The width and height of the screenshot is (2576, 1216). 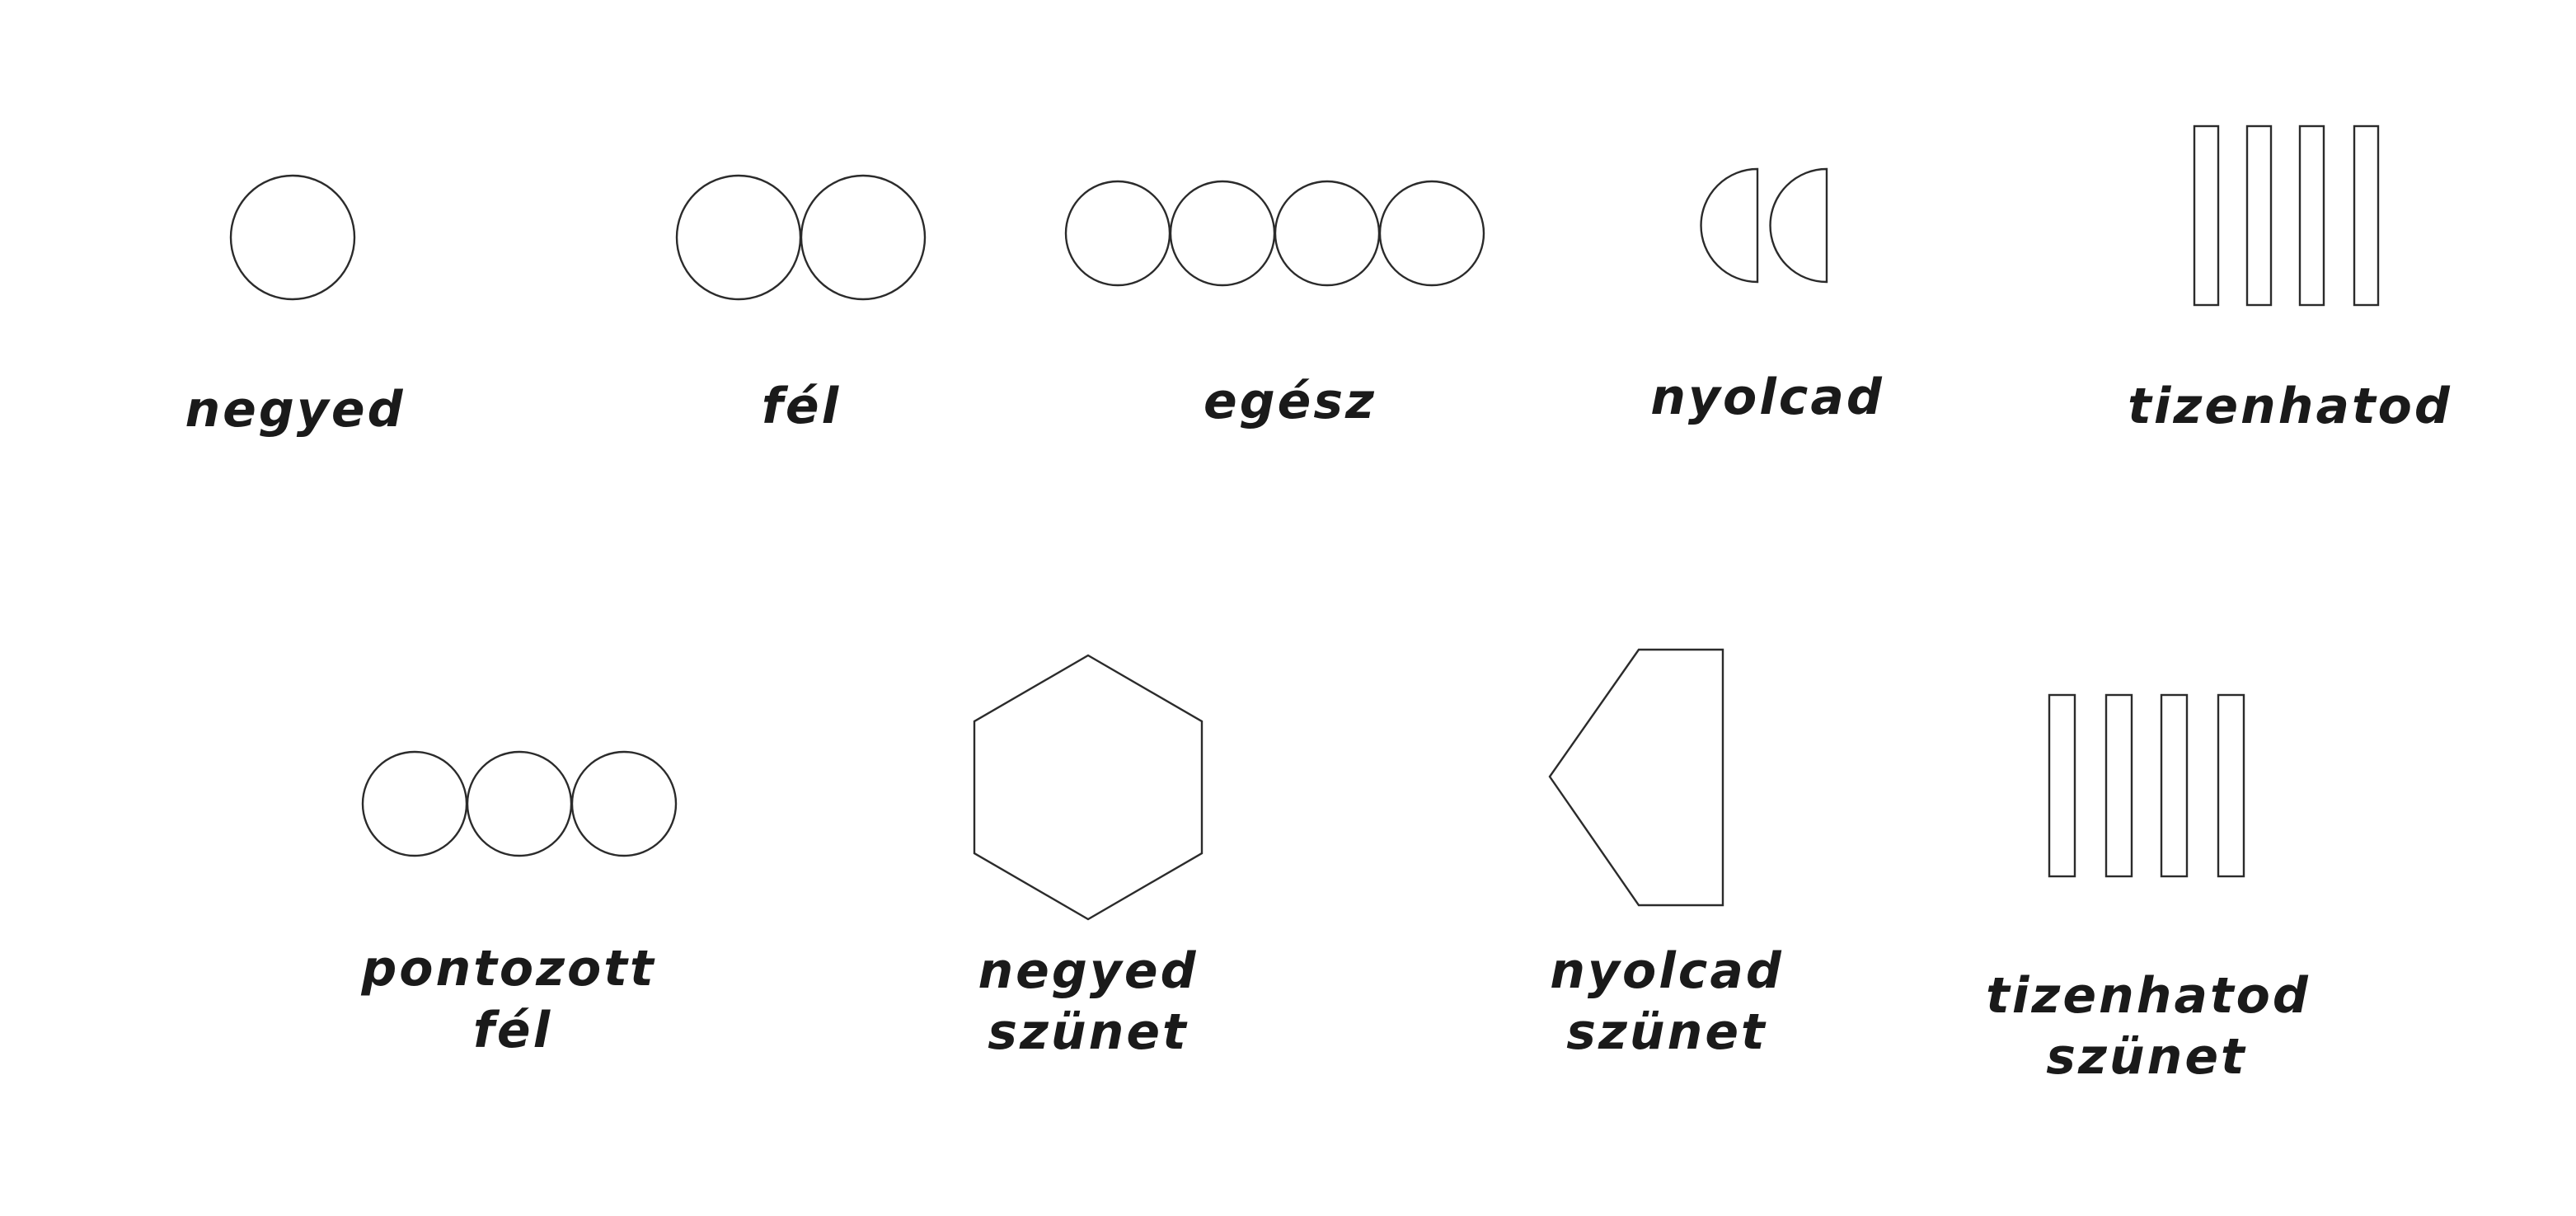 I want to click on symbol-whole: egész, so click(x=1274, y=305).